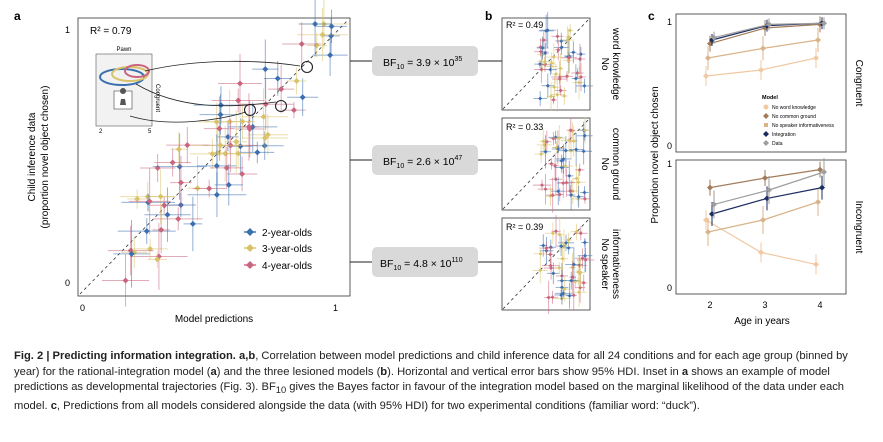  I want to click on panel-c-label: c, so click(651, 16).